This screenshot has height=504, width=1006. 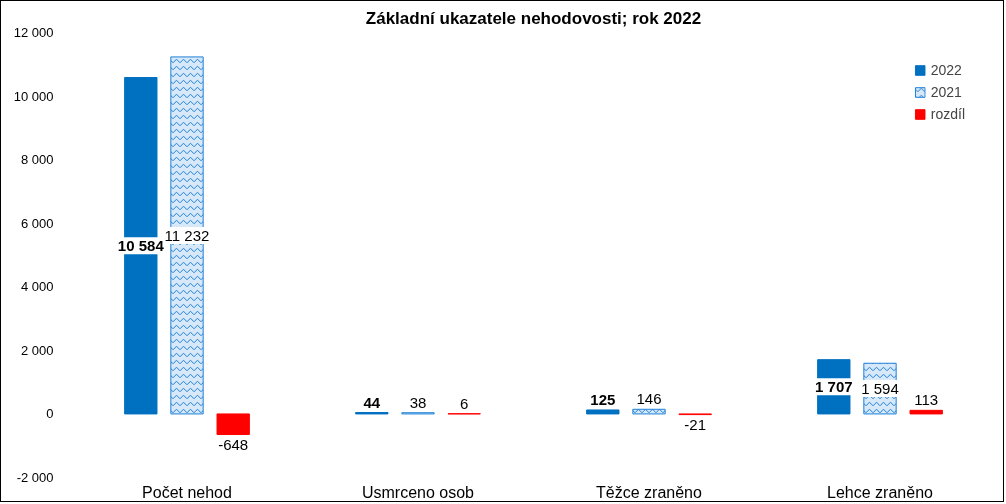 I want to click on legend-label: rozdíl, so click(x=947, y=114).